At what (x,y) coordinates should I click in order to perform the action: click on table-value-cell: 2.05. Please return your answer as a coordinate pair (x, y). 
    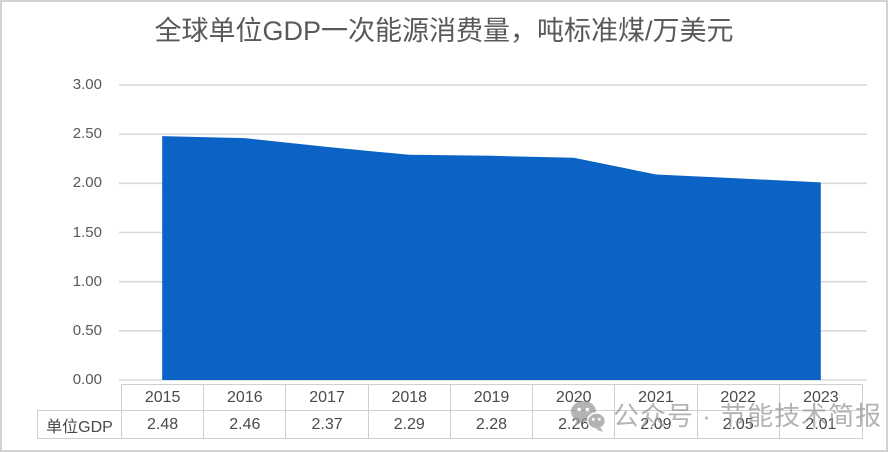
    Looking at the image, I should click on (739, 424).